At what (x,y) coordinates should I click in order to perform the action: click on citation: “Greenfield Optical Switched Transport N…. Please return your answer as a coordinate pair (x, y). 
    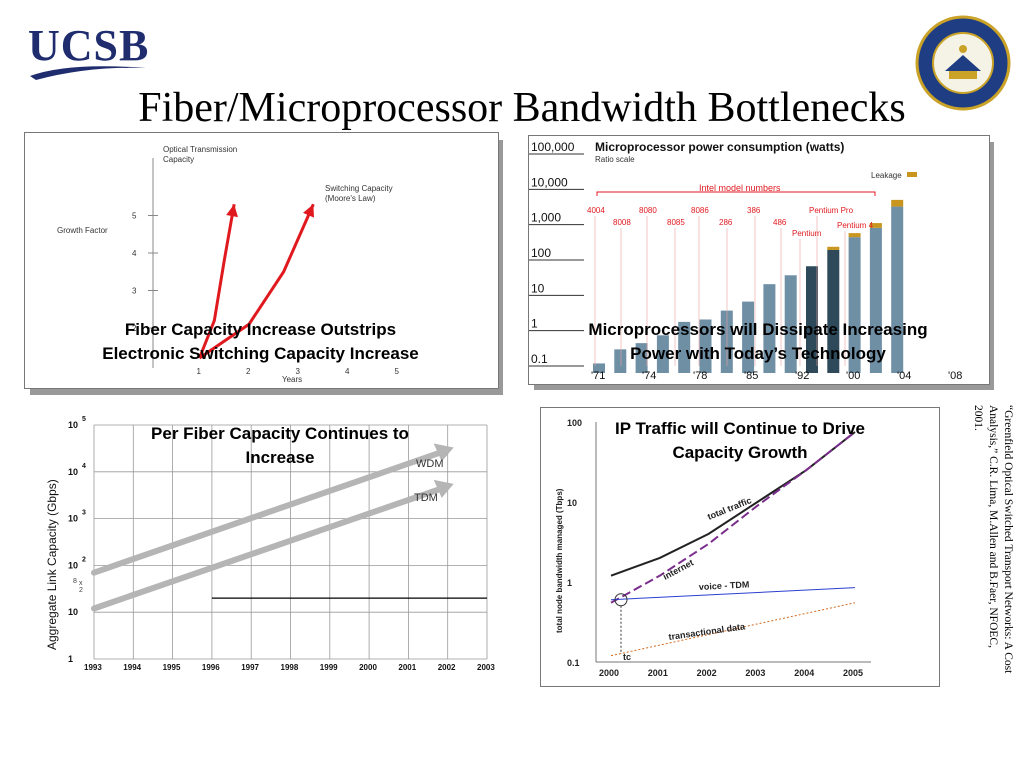
    Looking at the image, I should click on (993, 539).